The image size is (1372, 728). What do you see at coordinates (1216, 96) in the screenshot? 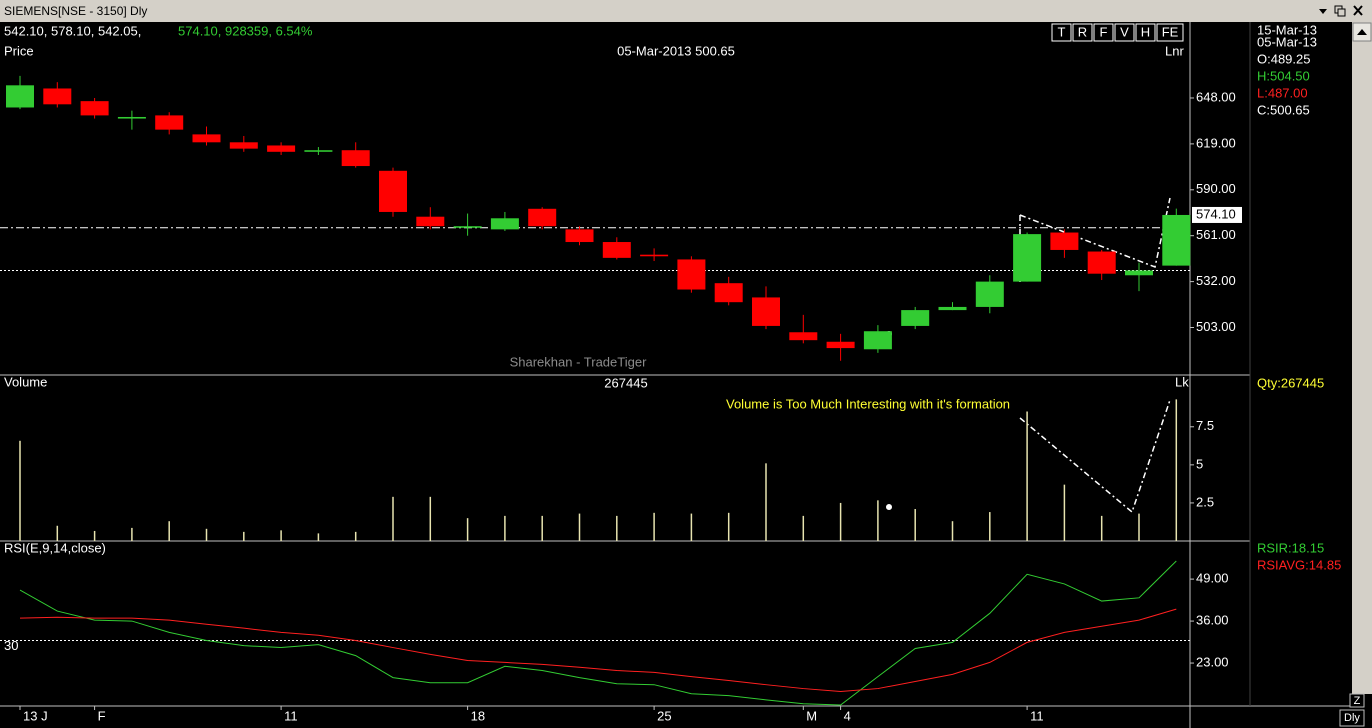
I see `y-tick-label: 648.00` at bounding box center [1216, 96].